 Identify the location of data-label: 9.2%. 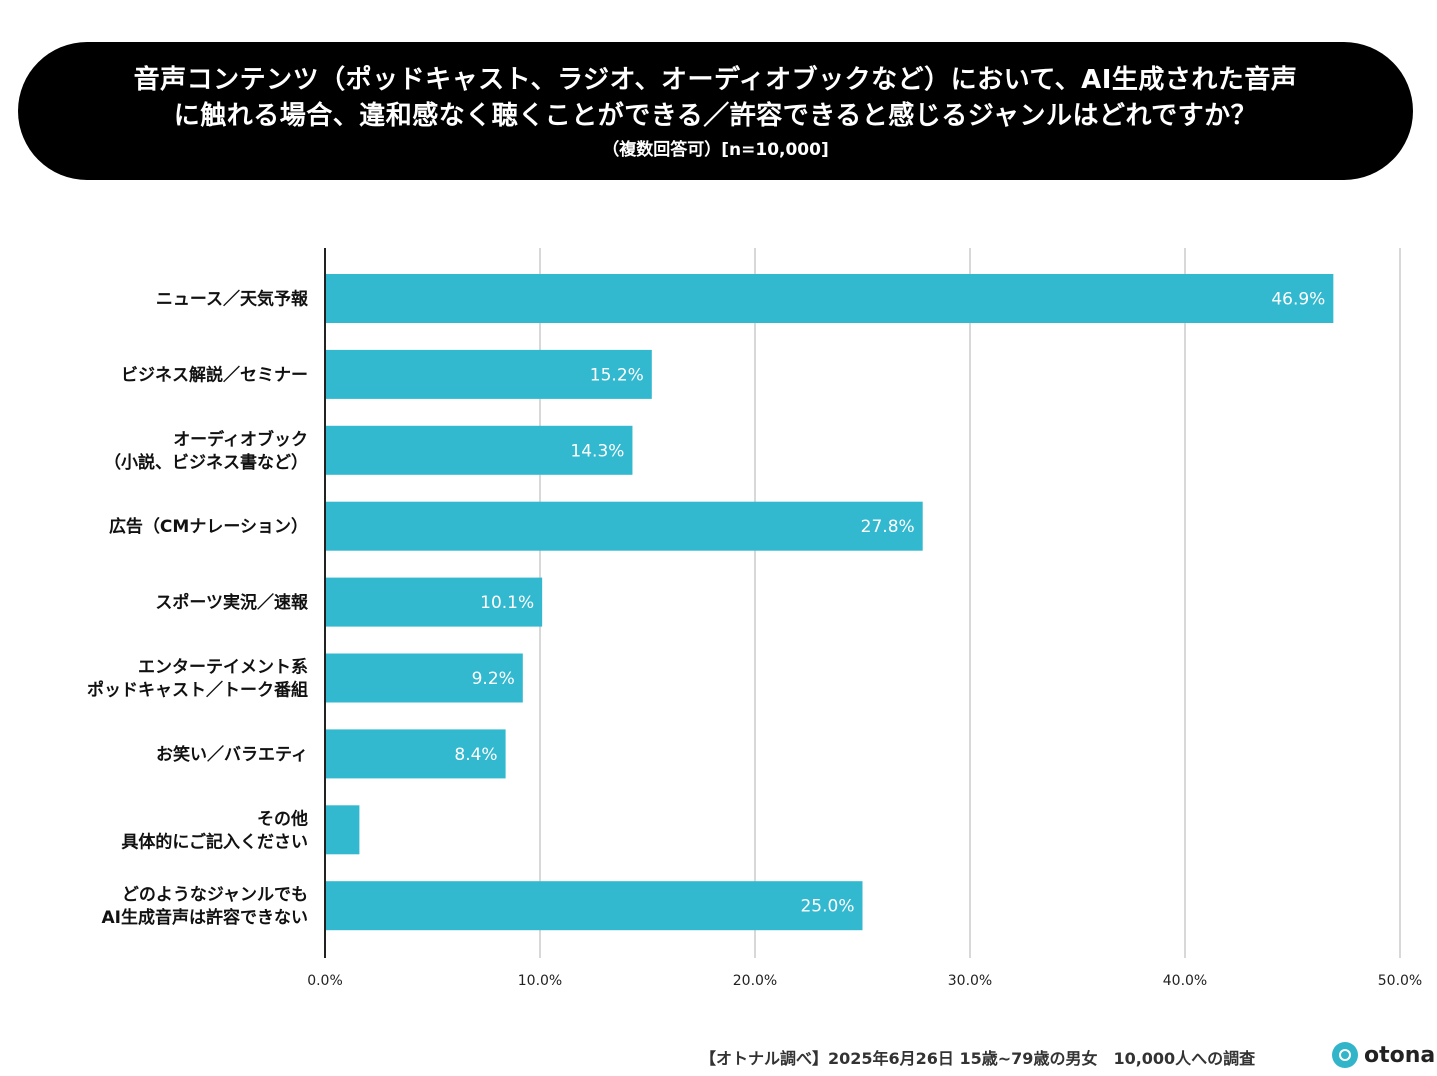
(493, 679).